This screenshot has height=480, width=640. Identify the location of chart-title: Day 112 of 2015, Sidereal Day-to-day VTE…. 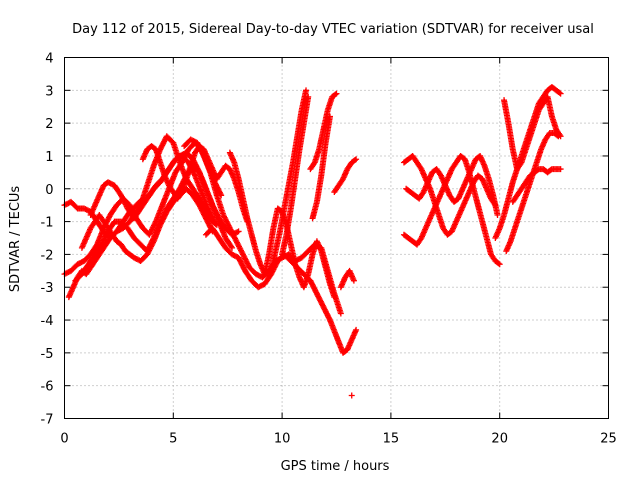
(333, 29).